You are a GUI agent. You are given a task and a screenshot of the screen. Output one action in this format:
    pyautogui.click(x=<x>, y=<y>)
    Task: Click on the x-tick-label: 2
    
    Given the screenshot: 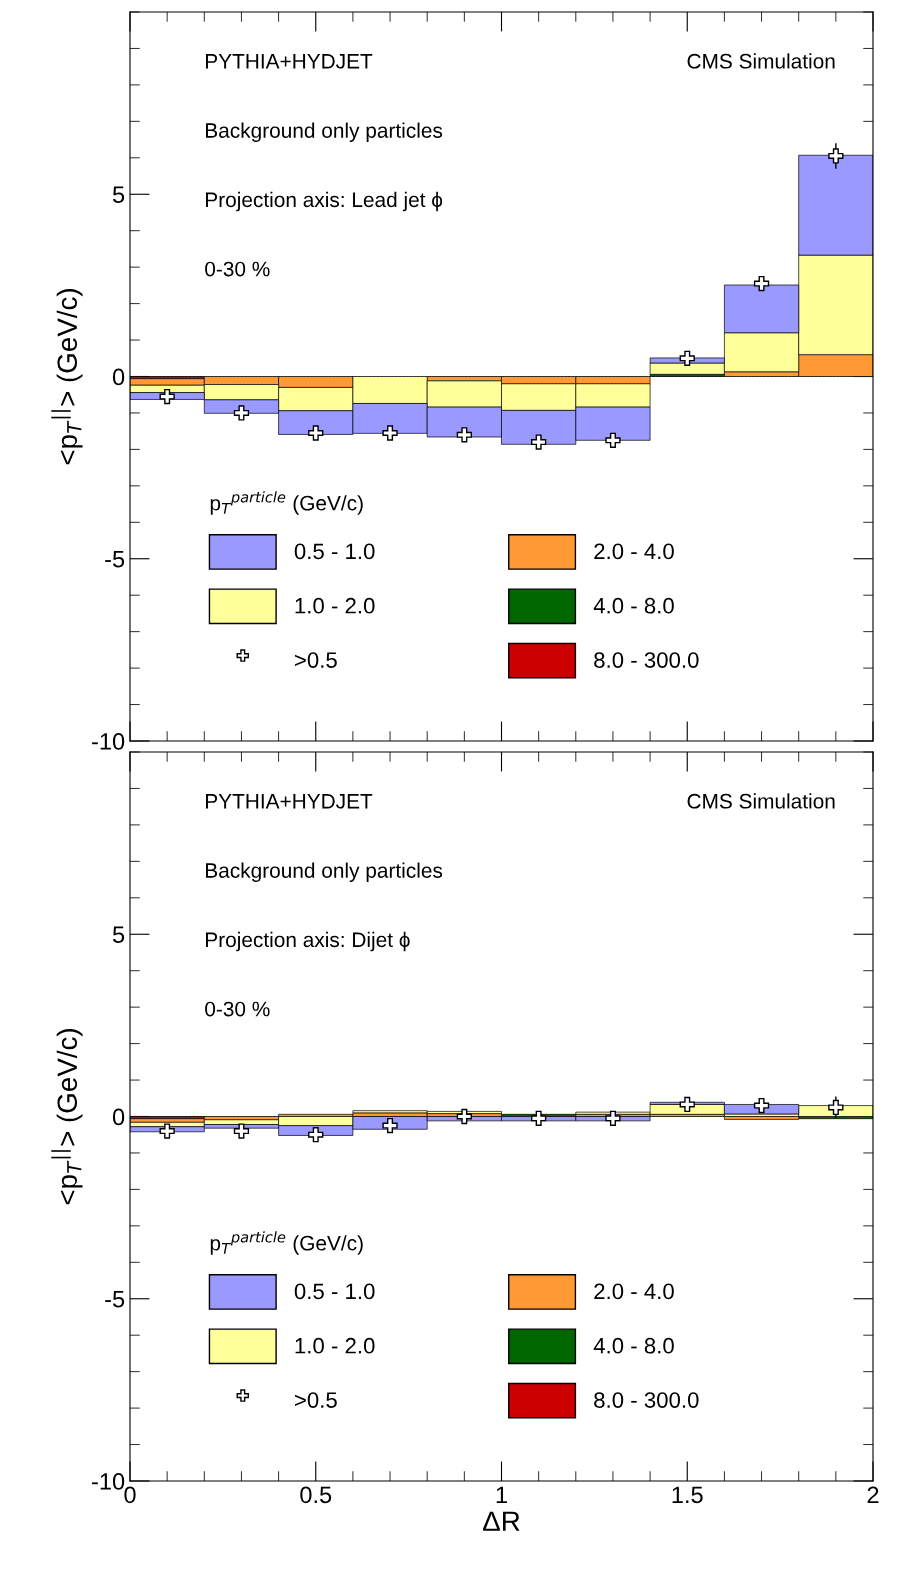 What is the action you would take?
    pyautogui.click(x=873, y=1494)
    